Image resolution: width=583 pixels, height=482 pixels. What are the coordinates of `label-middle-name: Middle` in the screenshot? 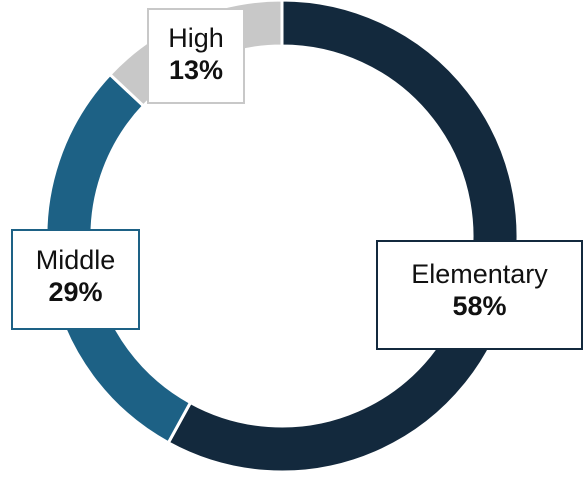 It's located at (75, 260).